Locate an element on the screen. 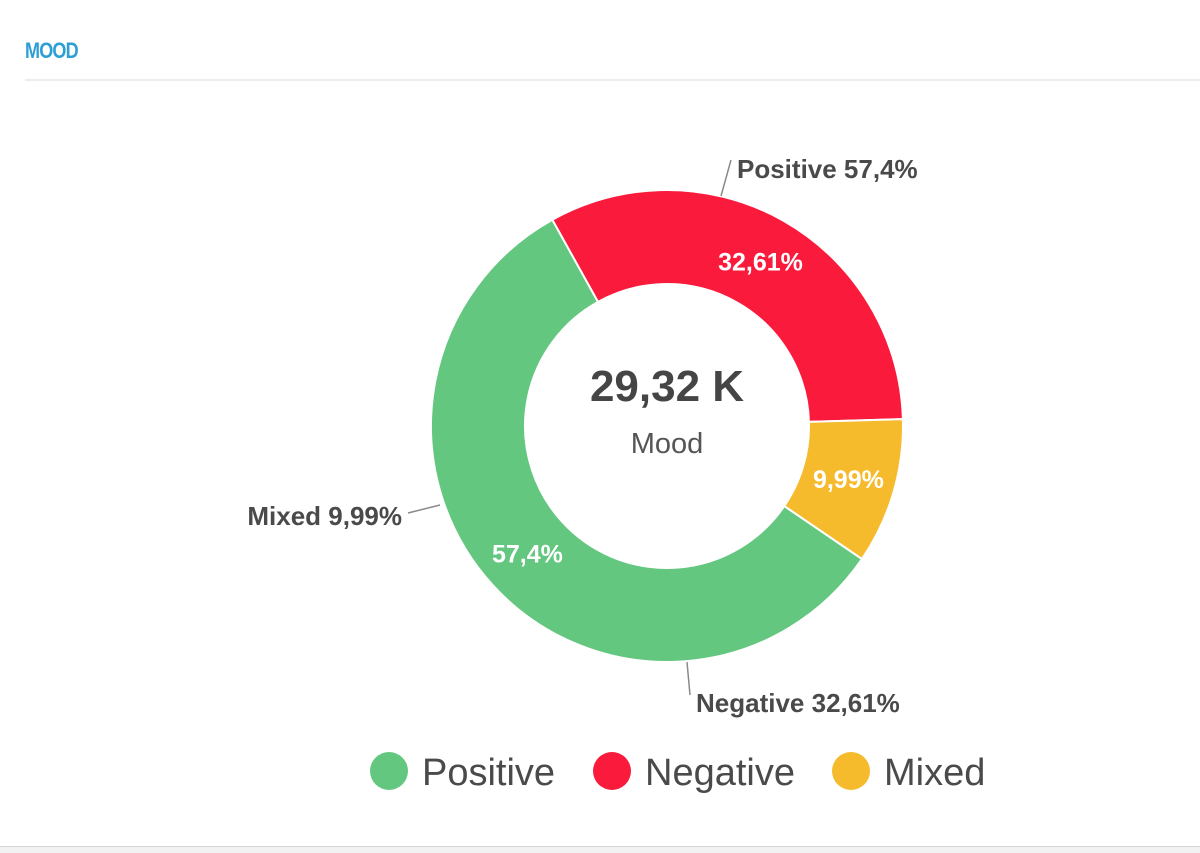 The height and width of the screenshot is (853, 1200). legend-label-negative: Negative is located at coordinates (720, 773).